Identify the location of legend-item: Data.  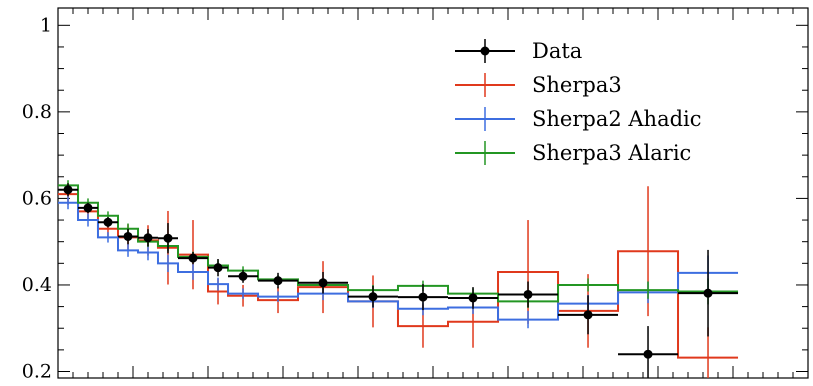
(518, 51).